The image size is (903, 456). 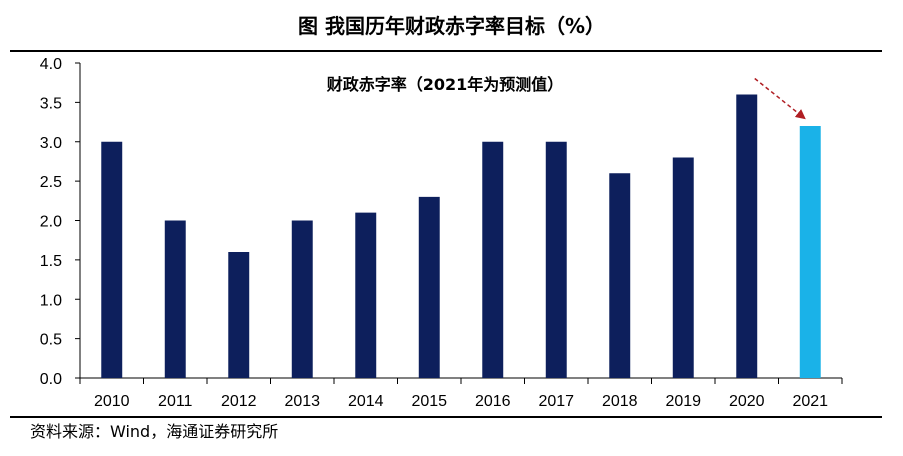 What do you see at coordinates (429, 401) in the screenshot?
I see `x-tick-label: 2015` at bounding box center [429, 401].